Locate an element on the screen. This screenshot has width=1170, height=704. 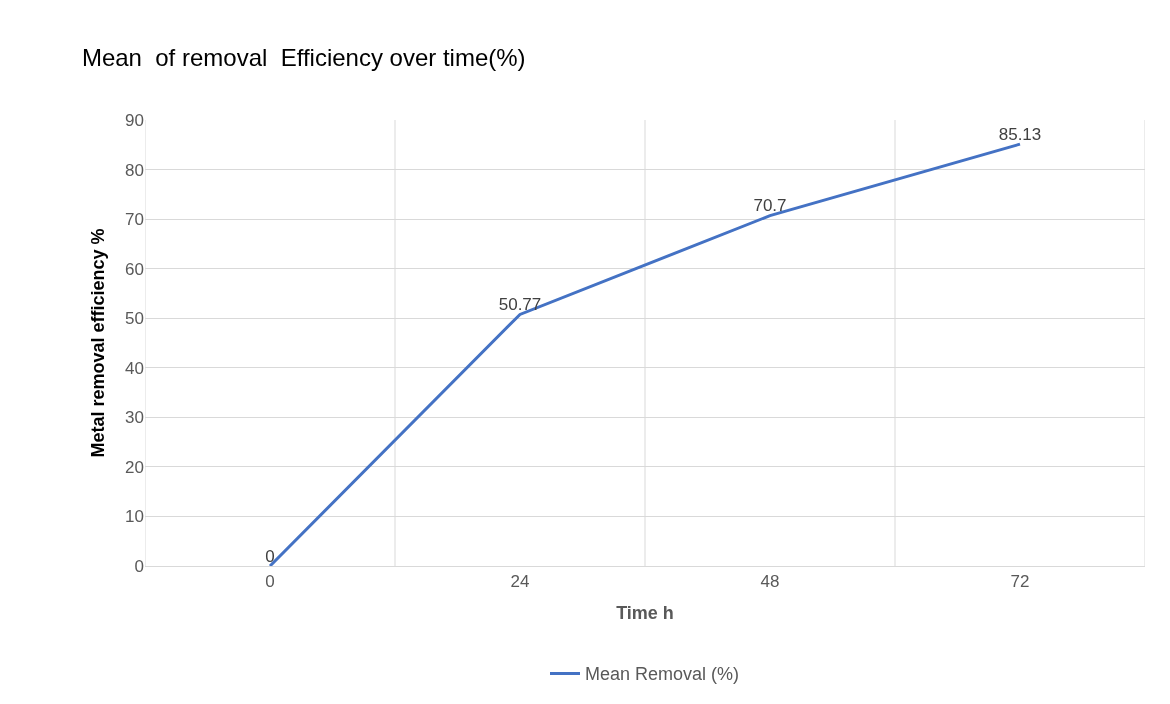
y-tick-label: 90 is located at coordinates (134, 120).